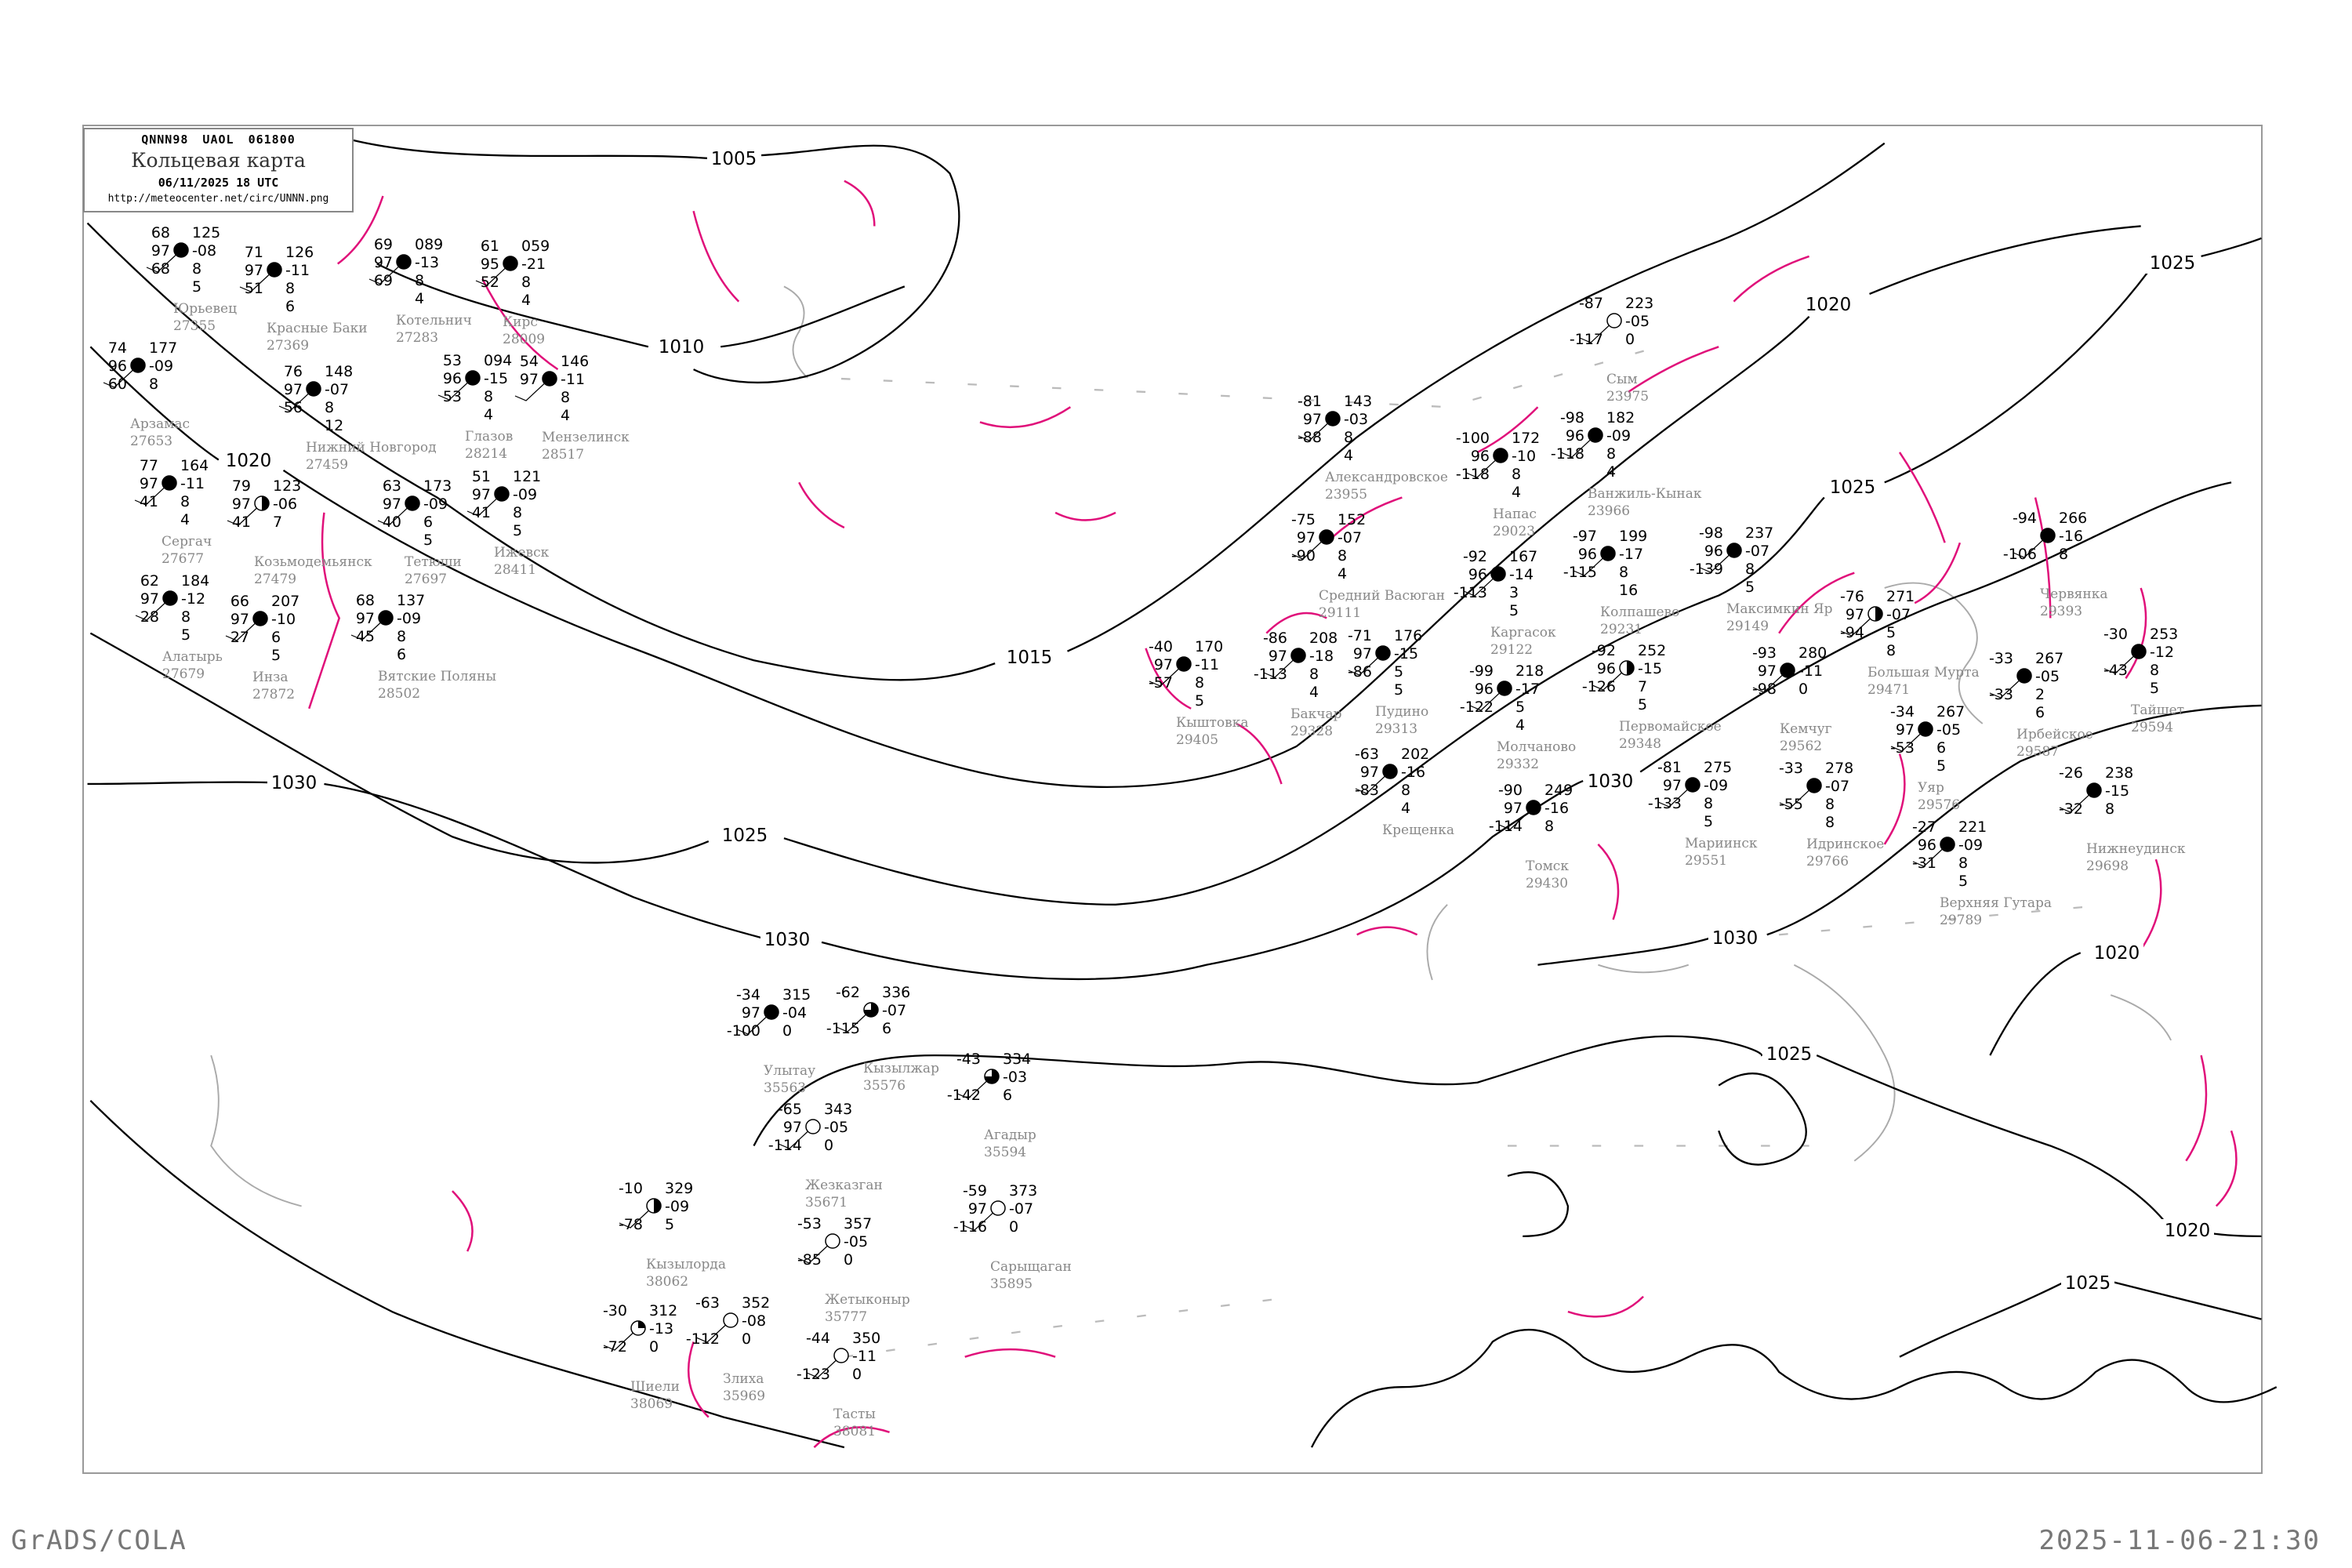 This screenshot has height=1568, width=2352. I want to click on pressure-tendency: -09, so click(677, 1206).